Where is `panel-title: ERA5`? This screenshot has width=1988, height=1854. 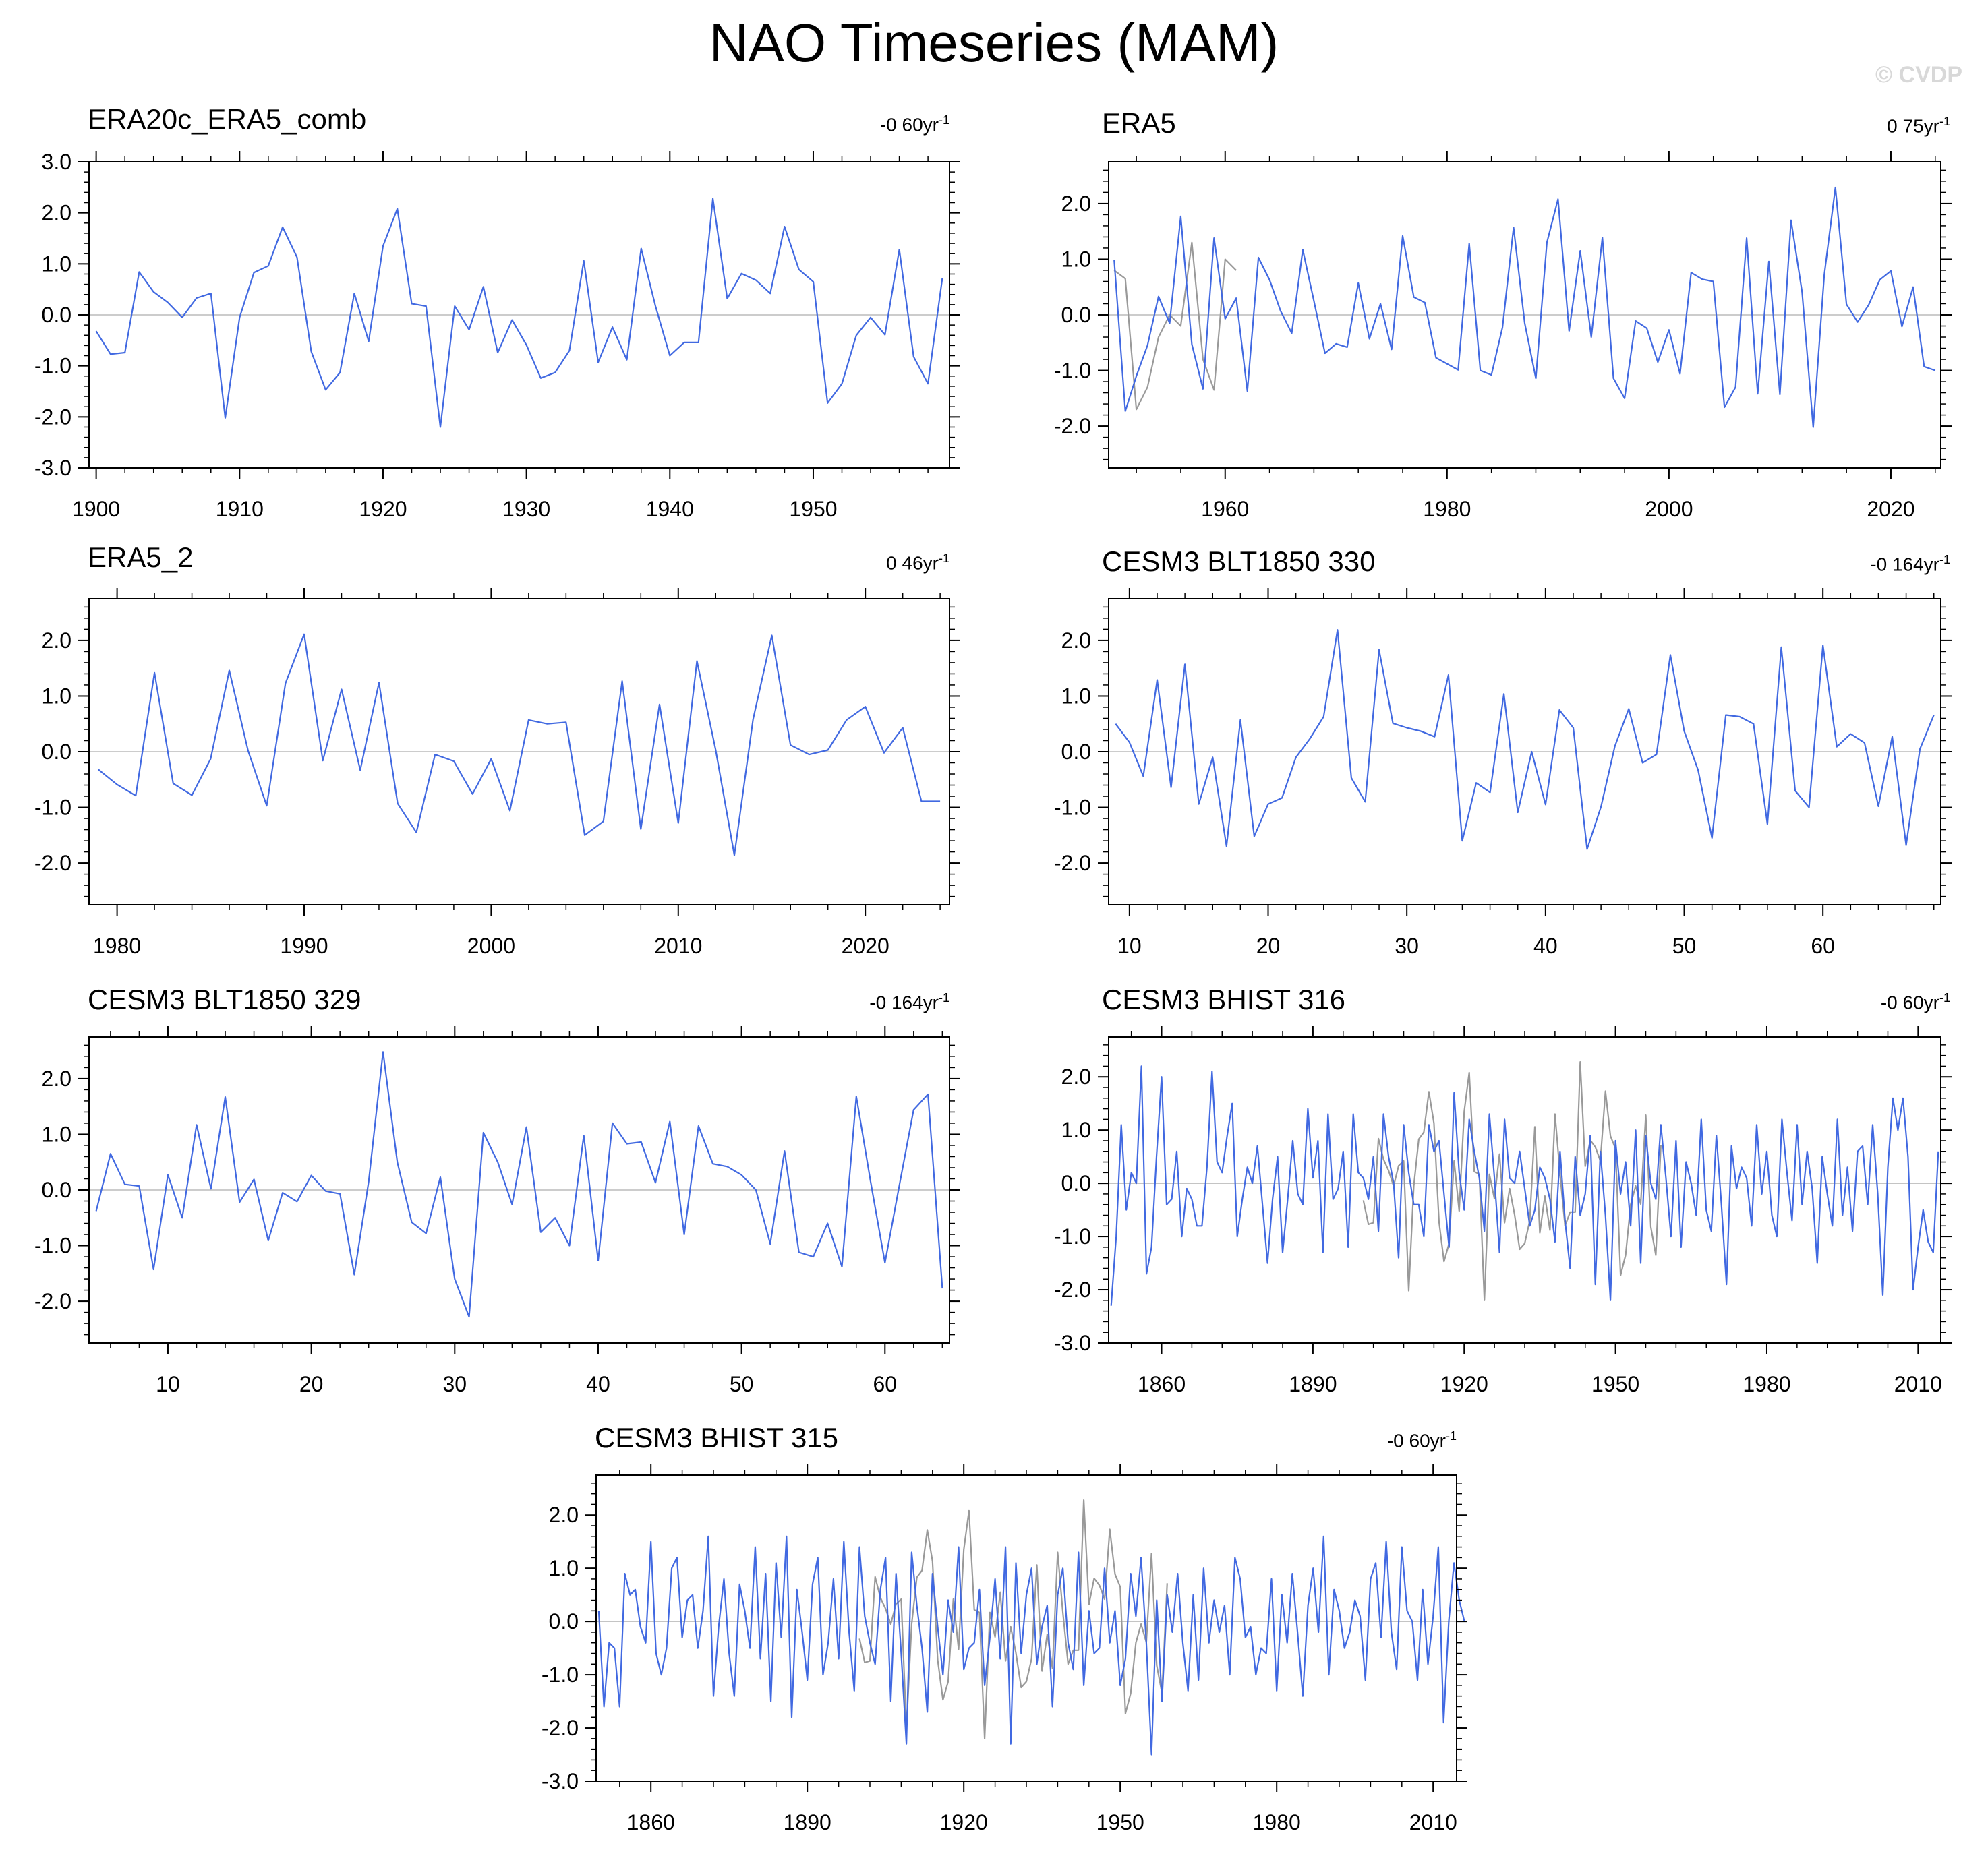
panel-title: ERA5 is located at coordinates (1139, 123).